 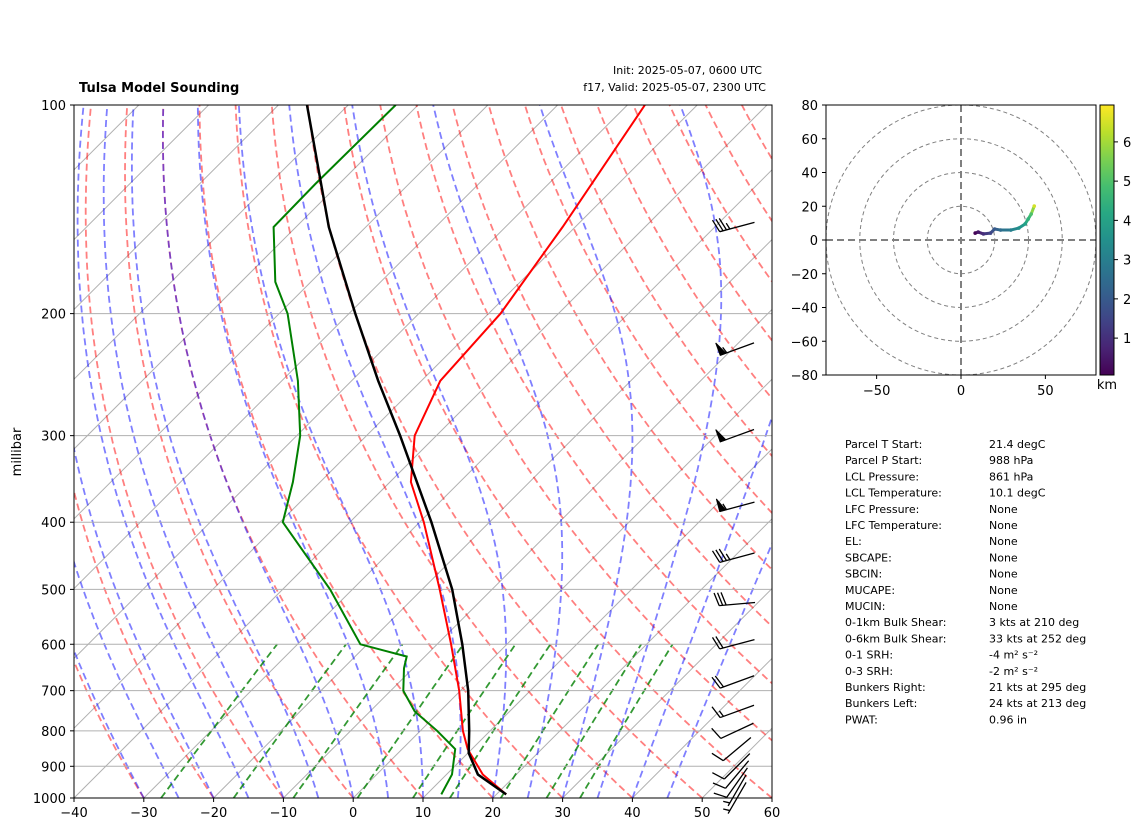 What do you see at coordinates (809, 174) in the screenshot?
I see `y-tick-label: 40` at bounding box center [809, 174].